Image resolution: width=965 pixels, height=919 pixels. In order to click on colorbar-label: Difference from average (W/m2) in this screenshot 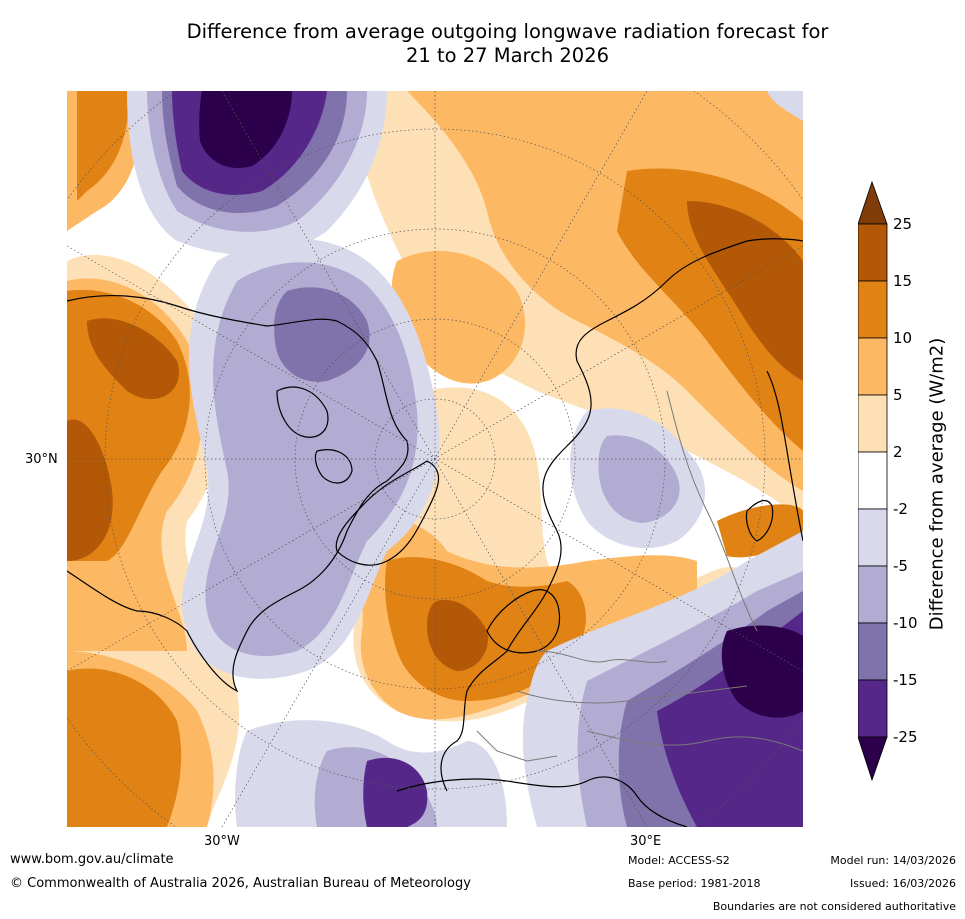, I will do `click(937, 484)`.